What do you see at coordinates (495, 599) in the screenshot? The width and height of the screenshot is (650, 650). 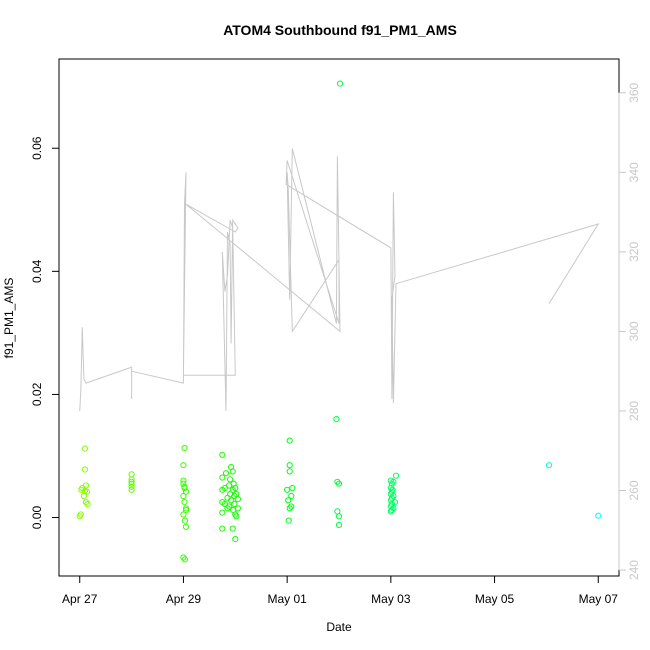 I see `x-tick-label: May 05` at bounding box center [495, 599].